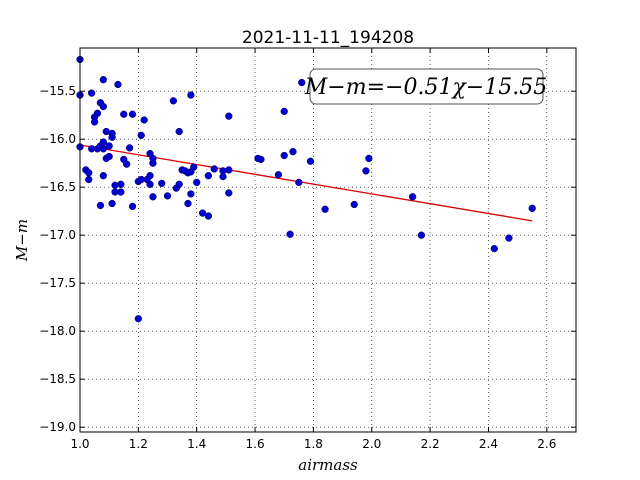 The height and width of the screenshot is (480, 640). I want to click on y-tick-label: −17.5, so click(57, 283).